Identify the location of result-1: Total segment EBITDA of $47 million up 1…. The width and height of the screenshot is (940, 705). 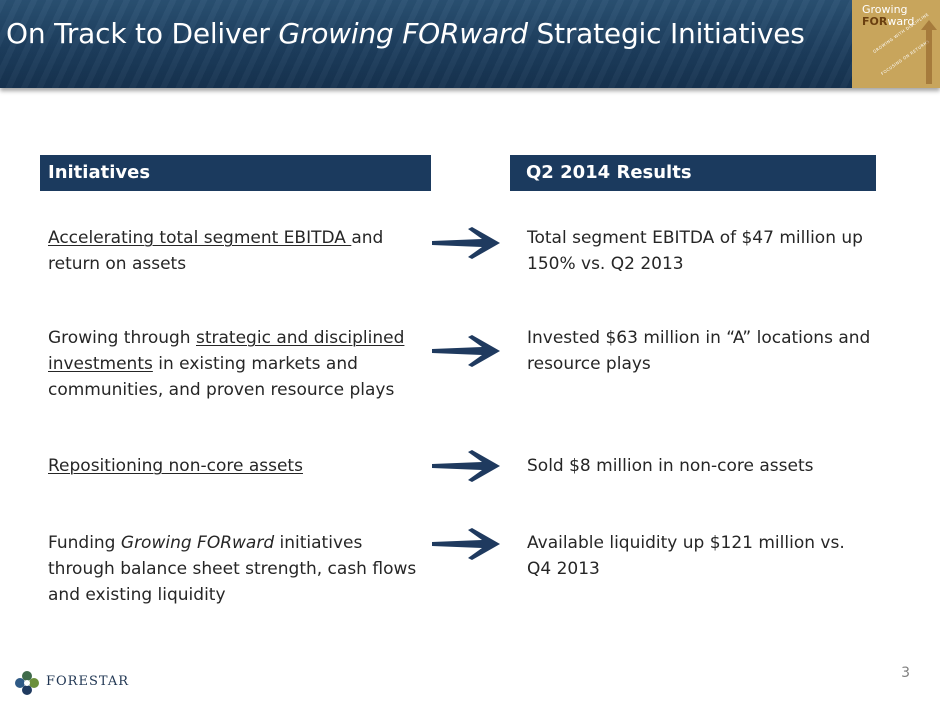
(695, 251).